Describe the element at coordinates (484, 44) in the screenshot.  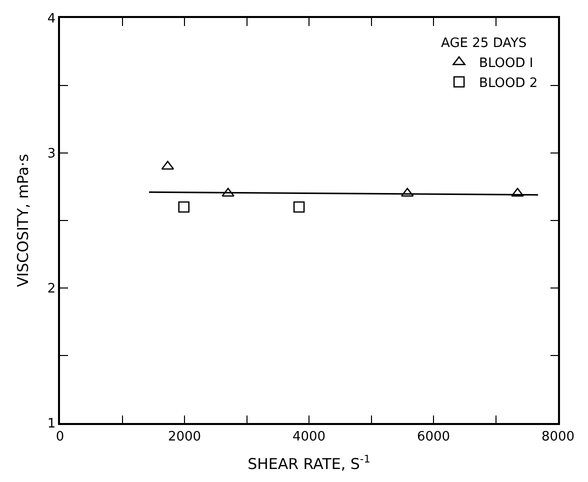
I see `legend-title: AGE 25 DAYS` at that location.